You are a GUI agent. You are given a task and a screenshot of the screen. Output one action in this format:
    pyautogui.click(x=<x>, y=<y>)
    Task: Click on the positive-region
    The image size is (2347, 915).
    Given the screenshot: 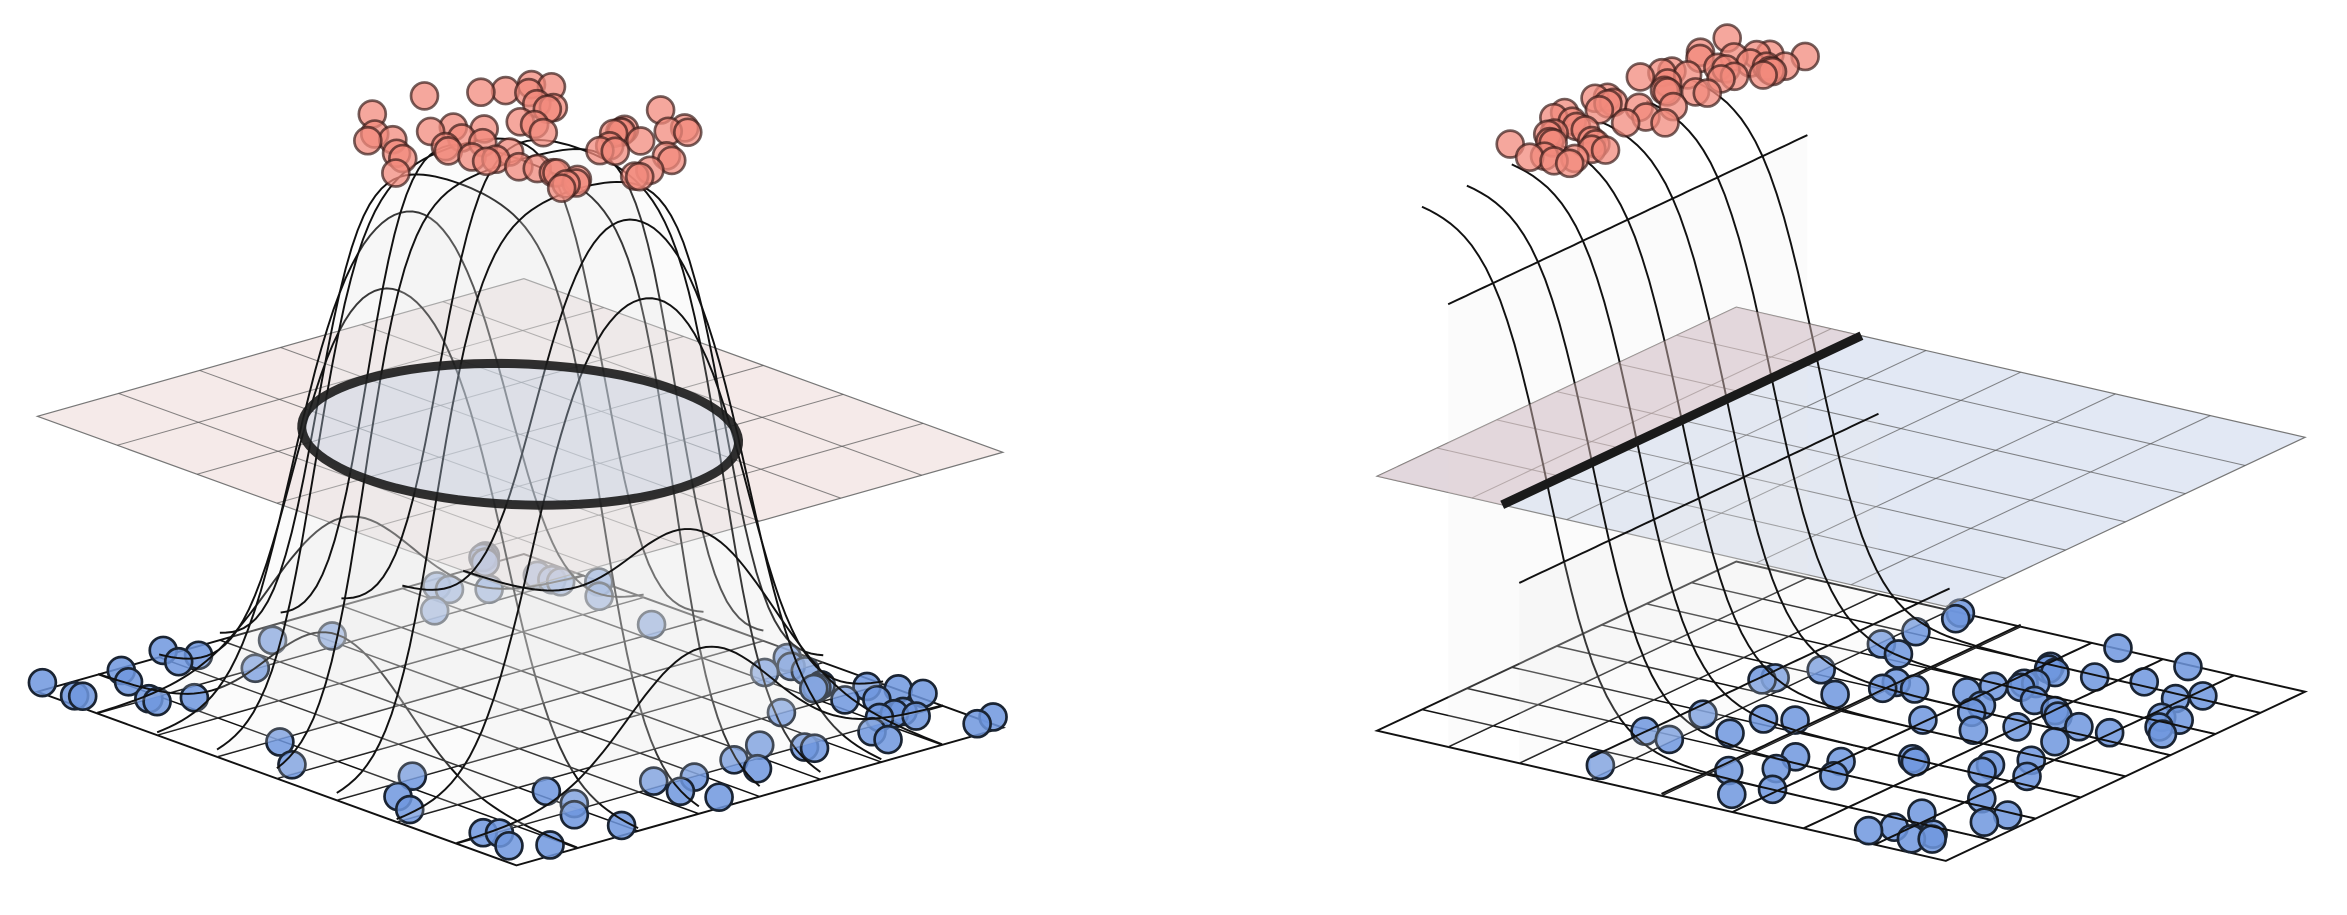 What is the action you would take?
    pyautogui.click(x=1619, y=406)
    